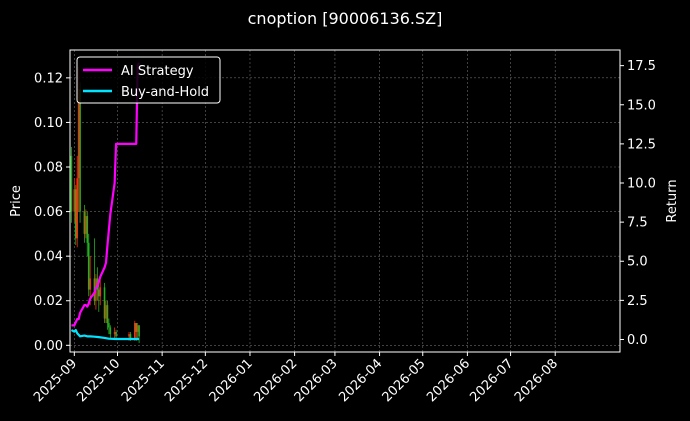  What do you see at coordinates (637, 262) in the screenshot?
I see `right-tick-label: 5.0` at bounding box center [637, 262].